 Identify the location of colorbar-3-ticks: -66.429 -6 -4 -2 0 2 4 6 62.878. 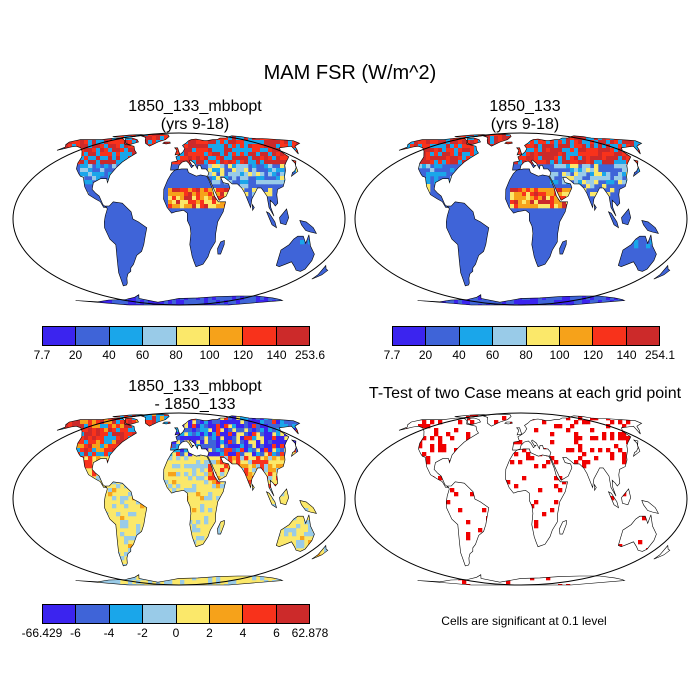
(175, 634).